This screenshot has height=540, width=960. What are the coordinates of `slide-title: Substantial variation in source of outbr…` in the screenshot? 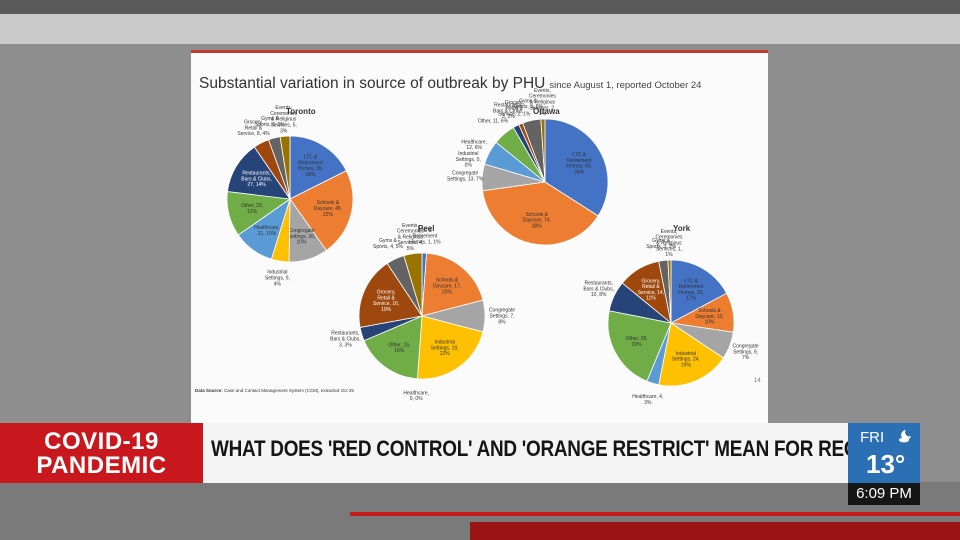 It's located at (450, 84).